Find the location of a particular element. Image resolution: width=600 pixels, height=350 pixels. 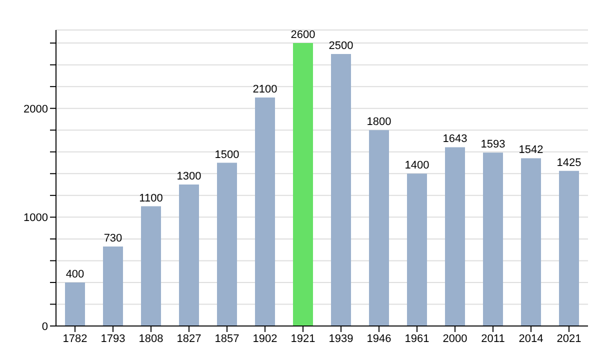

x-tick-label: 1921 is located at coordinates (303, 338).